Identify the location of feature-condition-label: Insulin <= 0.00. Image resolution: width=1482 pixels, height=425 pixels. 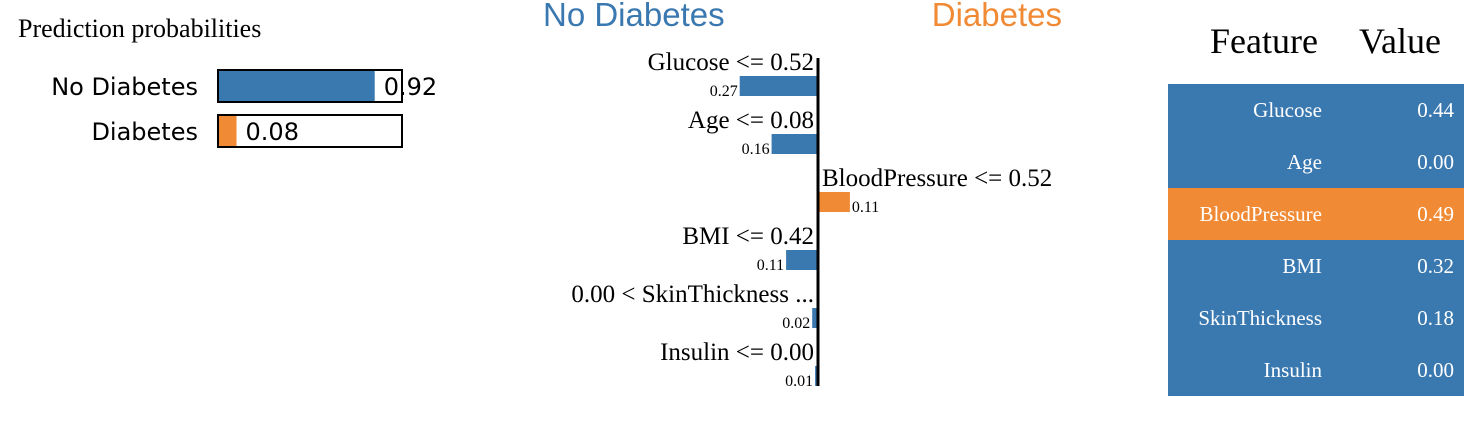
(737, 352).